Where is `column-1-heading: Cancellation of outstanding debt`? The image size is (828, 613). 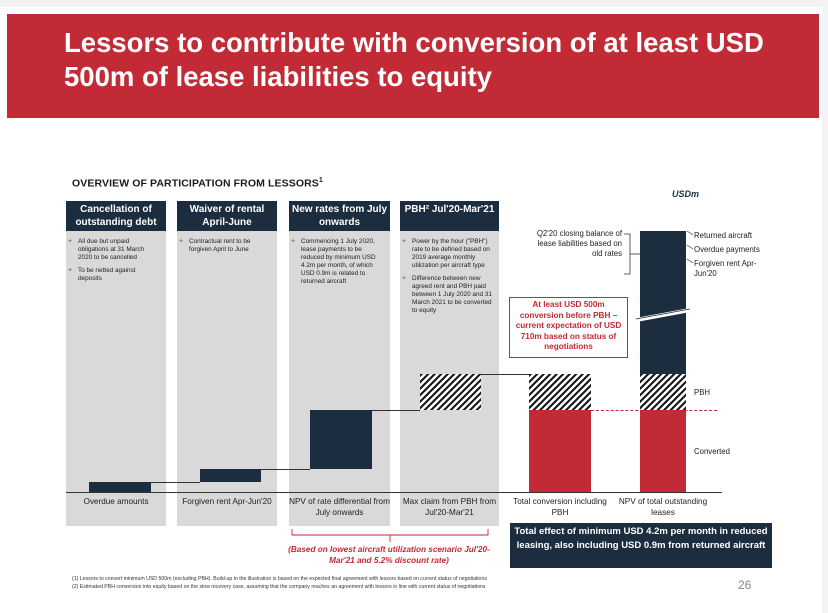 column-1-heading: Cancellation of outstanding debt is located at coordinates (116, 216).